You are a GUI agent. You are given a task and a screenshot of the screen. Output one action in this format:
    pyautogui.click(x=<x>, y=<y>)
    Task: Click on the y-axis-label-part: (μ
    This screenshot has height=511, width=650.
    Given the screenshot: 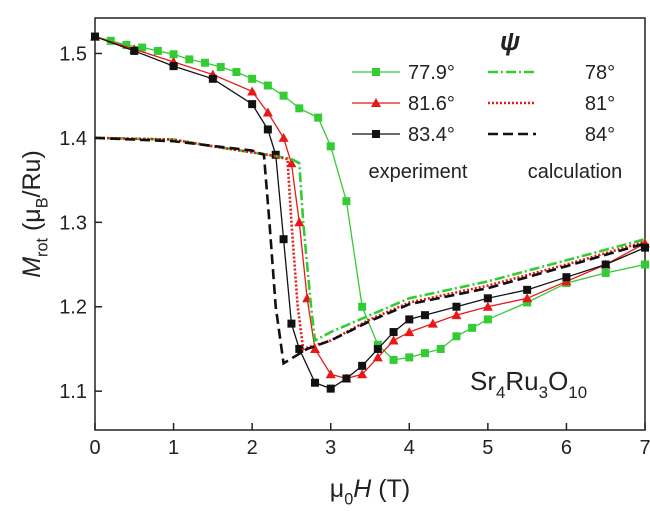 What is the action you would take?
    pyautogui.click(x=32, y=223)
    